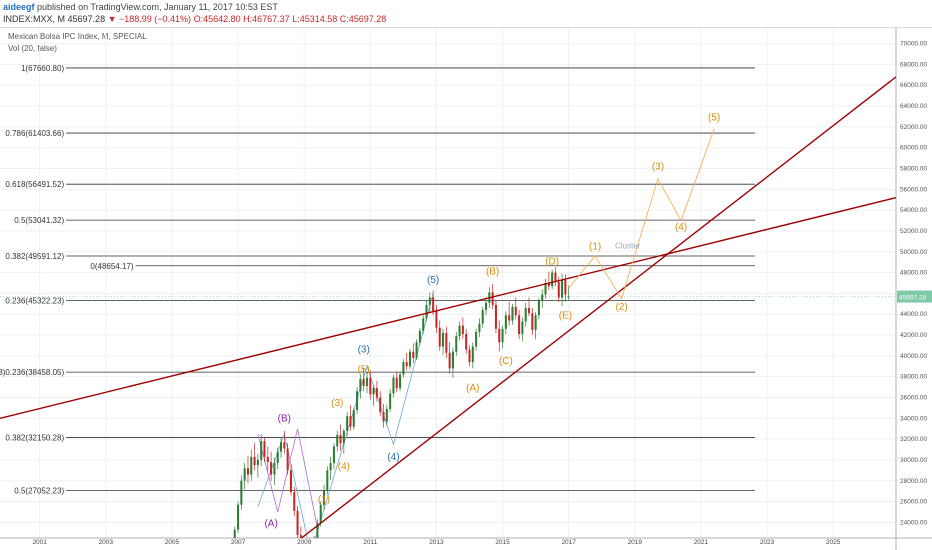 The image size is (932, 550). I want to click on x-tick-label: 2011, so click(370, 542).